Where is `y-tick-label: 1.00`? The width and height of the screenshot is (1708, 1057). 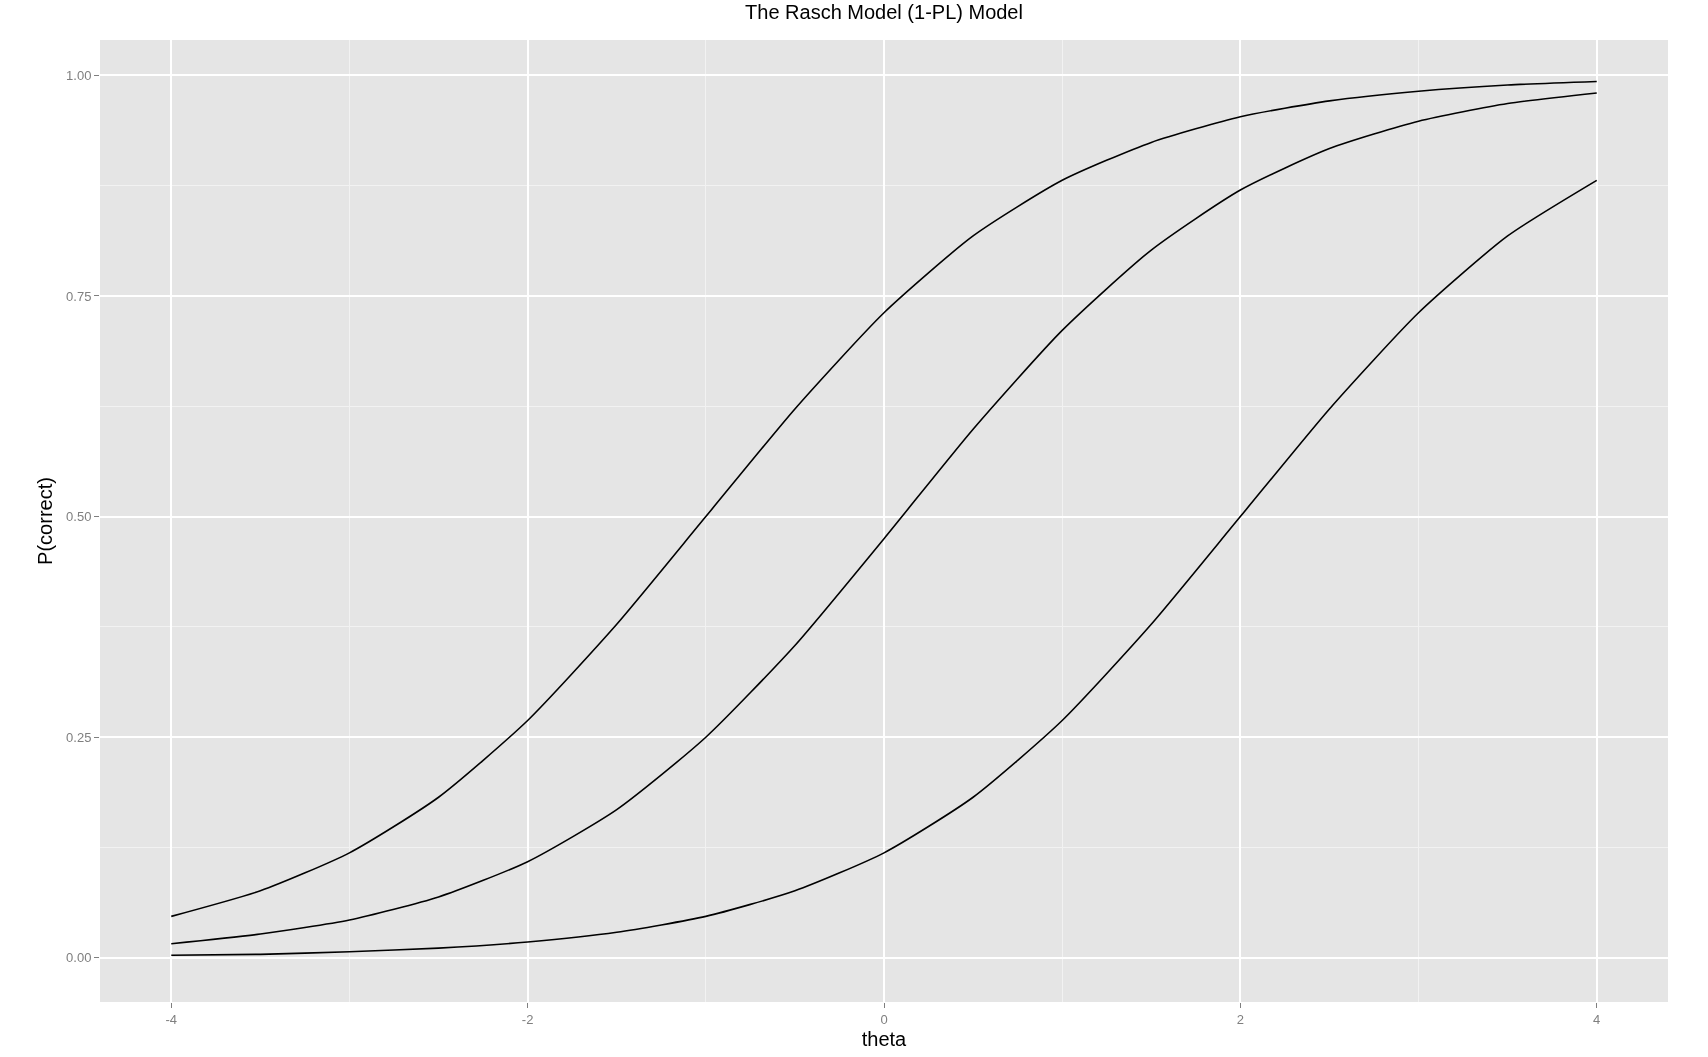 y-tick-label: 1.00 is located at coordinates (79, 75).